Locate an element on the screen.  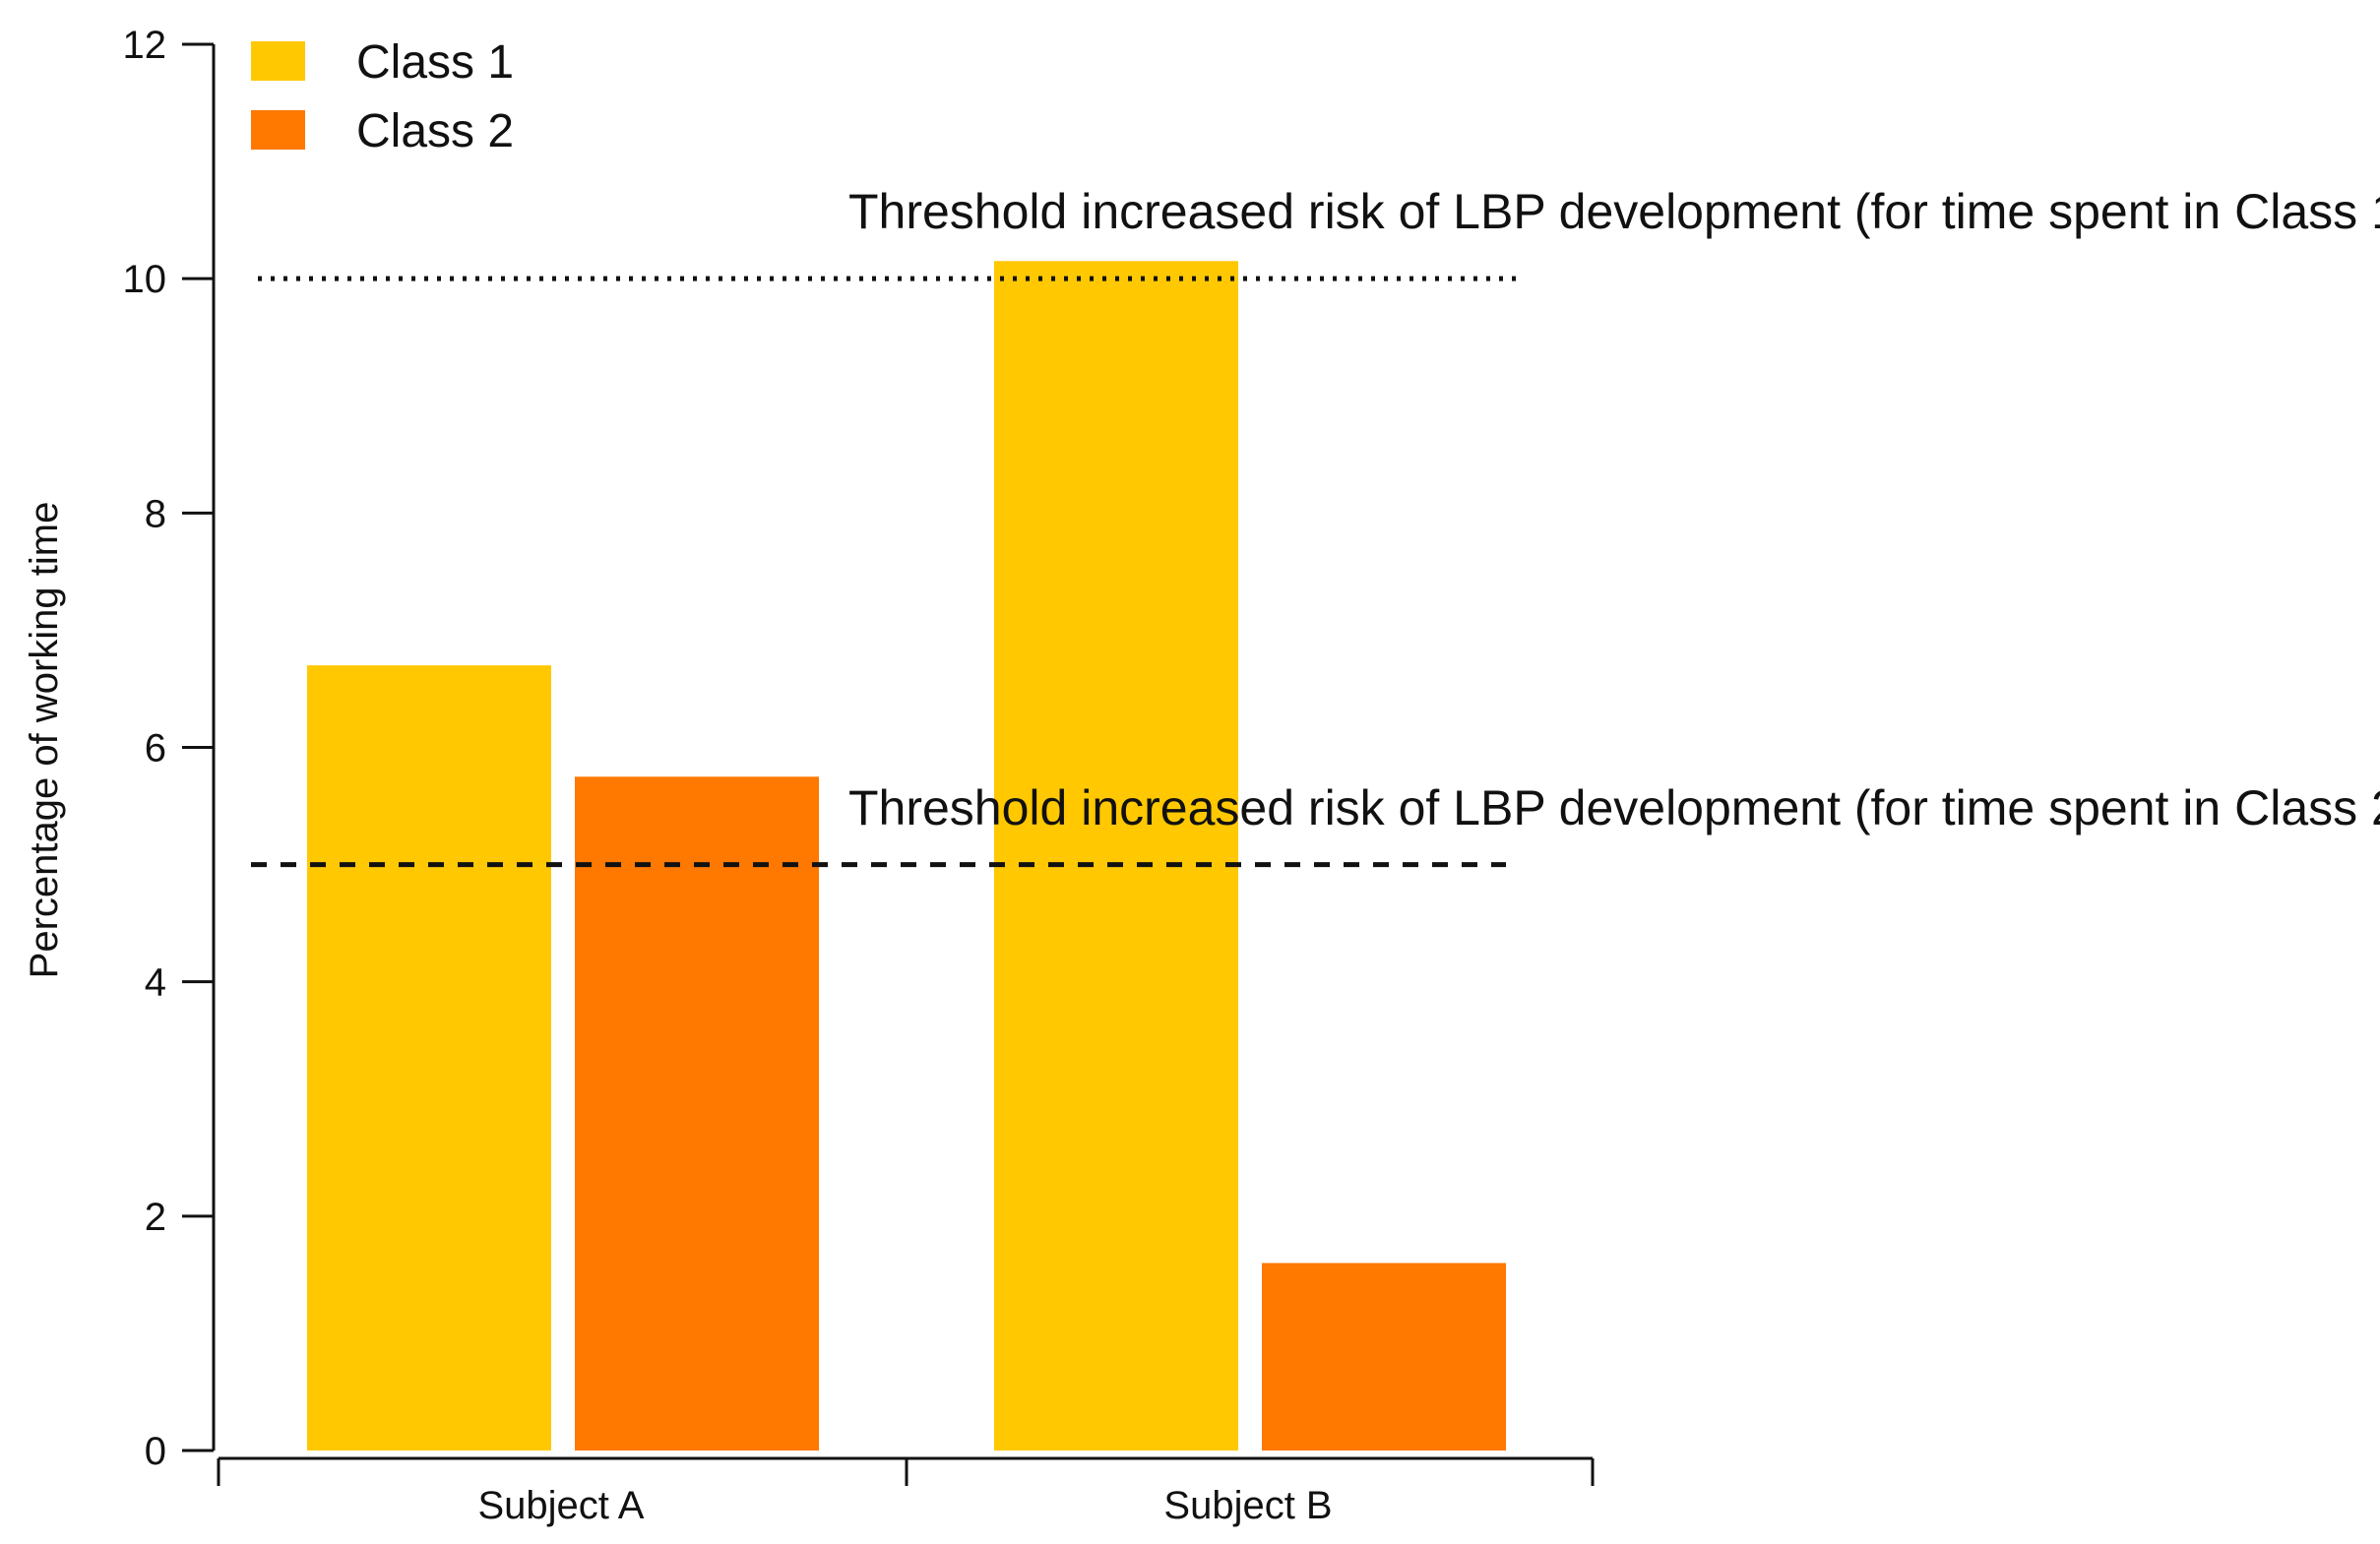
x-tick-label: Subject B is located at coordinates (1247, 1505).